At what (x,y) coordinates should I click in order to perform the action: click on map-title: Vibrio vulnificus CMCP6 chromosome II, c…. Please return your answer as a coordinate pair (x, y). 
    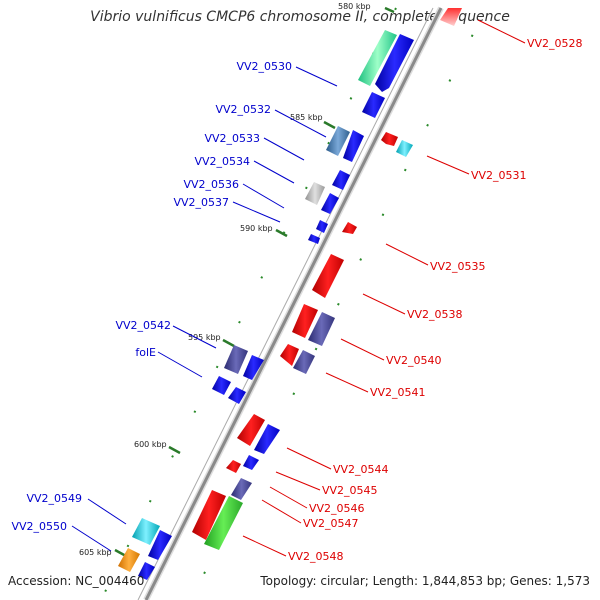
    Looking at the image, I should click on (300, 17).